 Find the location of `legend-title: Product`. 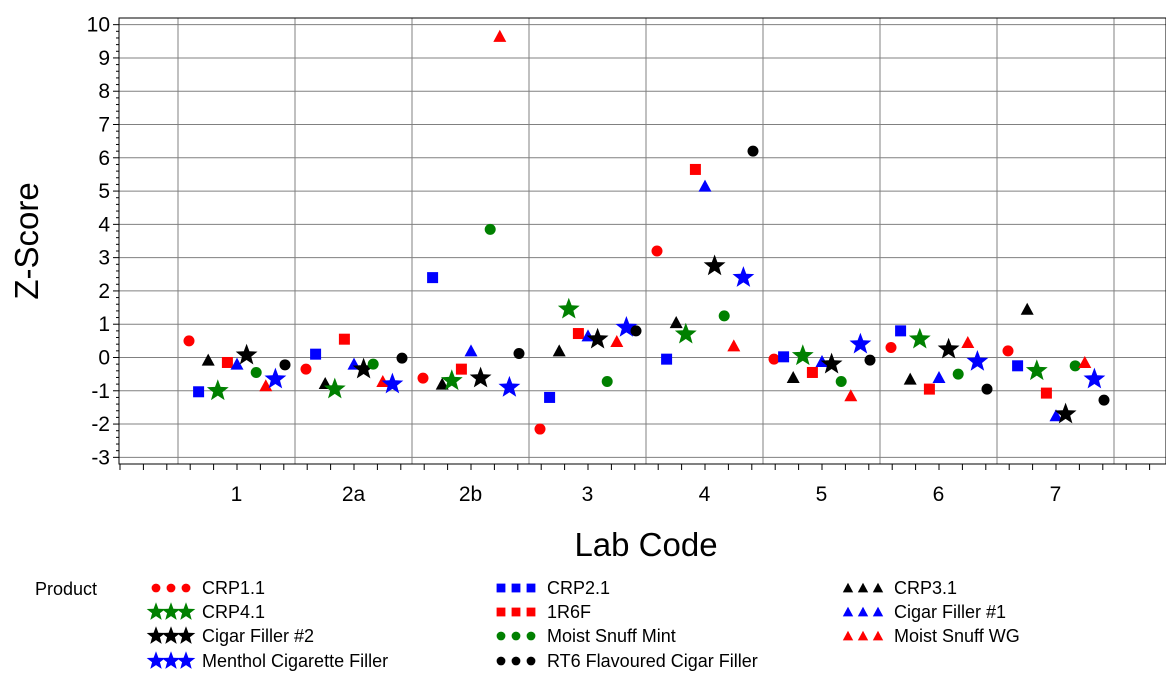

legend-title: Product is located at coordinates (66, 589).